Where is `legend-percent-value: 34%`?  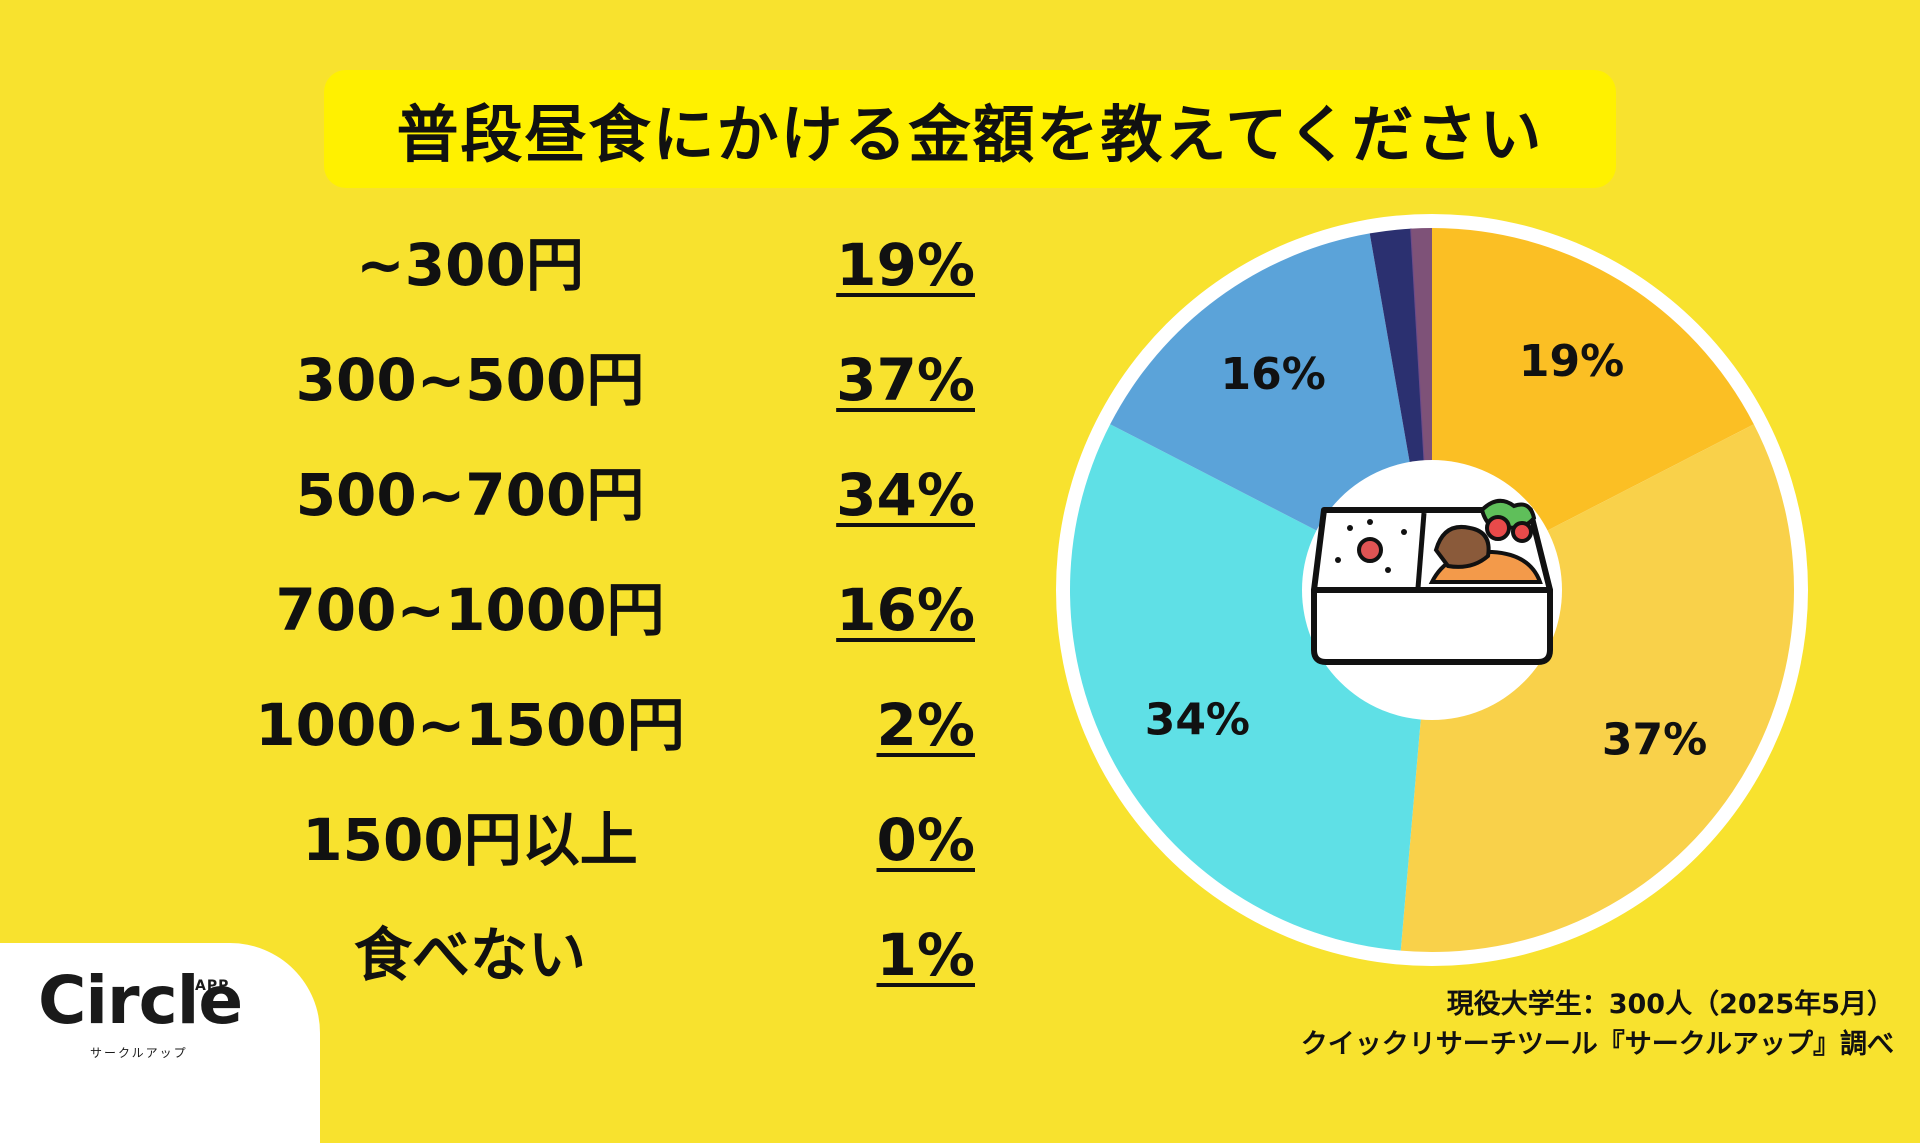
legend-percent-value: 34% is located at coordinates (905, 495).